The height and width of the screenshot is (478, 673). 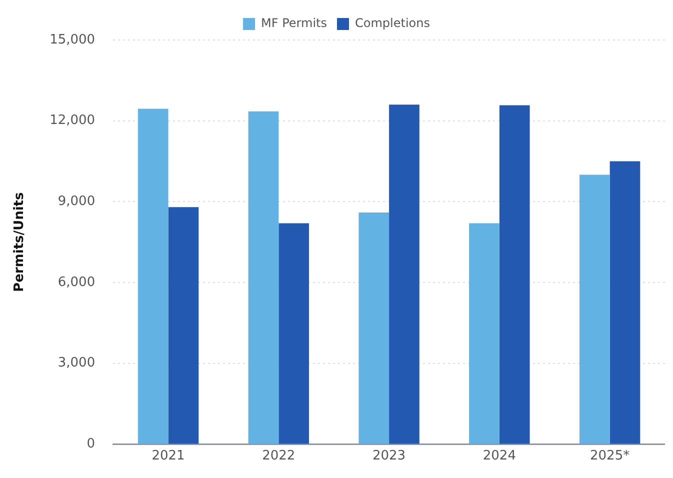 I want to click on legend-label: Completions, so click(x=392, y=23).